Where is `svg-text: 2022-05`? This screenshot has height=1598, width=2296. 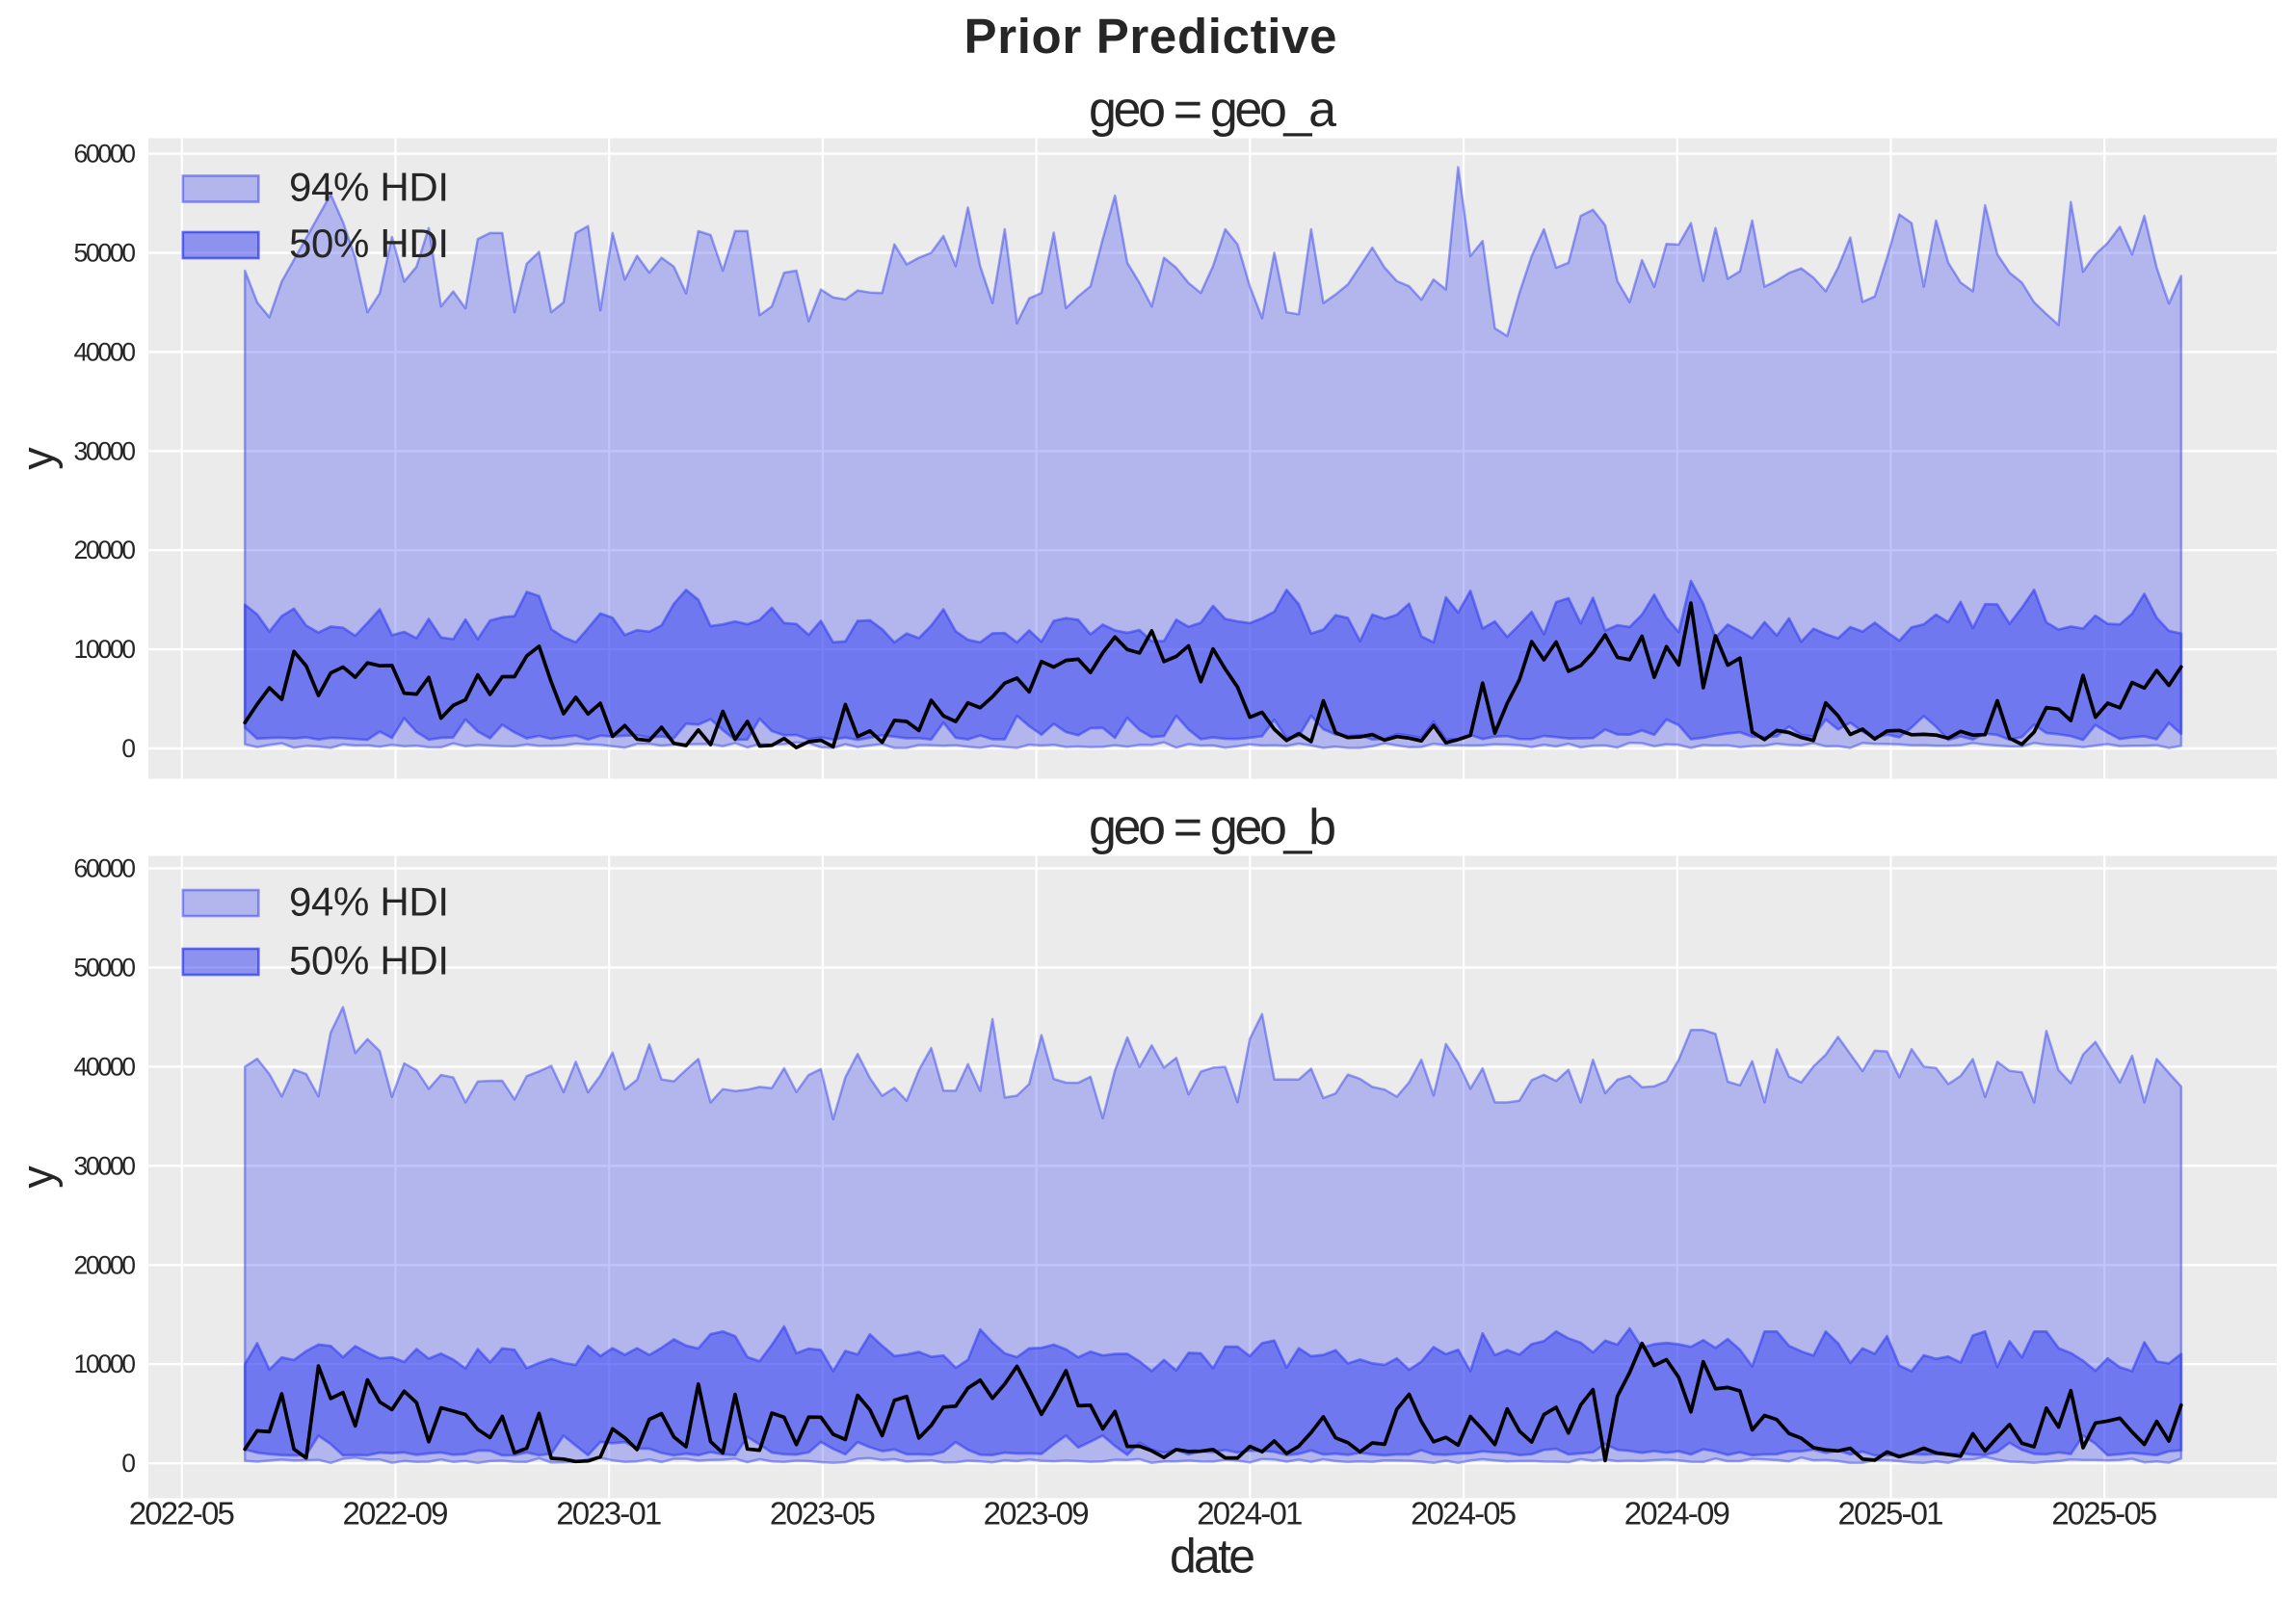
svg-text: 2022-05 is located at coordinates (182, 1514).